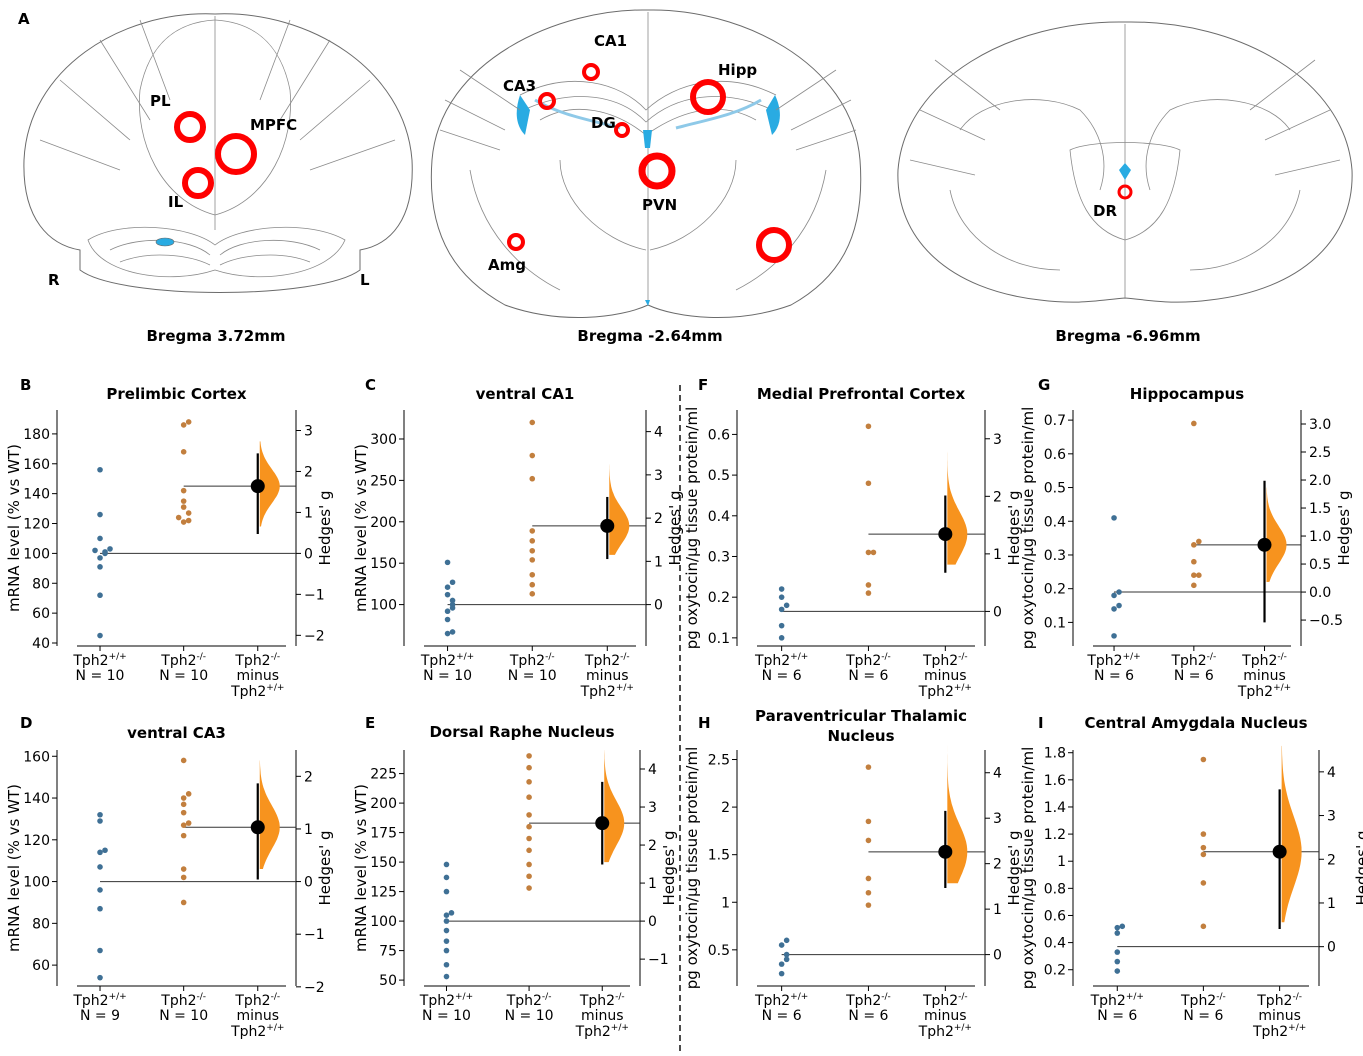 The width and height of the screenshot is (1363, 1056). What do you see at coordinates (1326, 621) in the screenshot?
I see `y2-tick-label: −0.5` at bounding box center [1326, 621].